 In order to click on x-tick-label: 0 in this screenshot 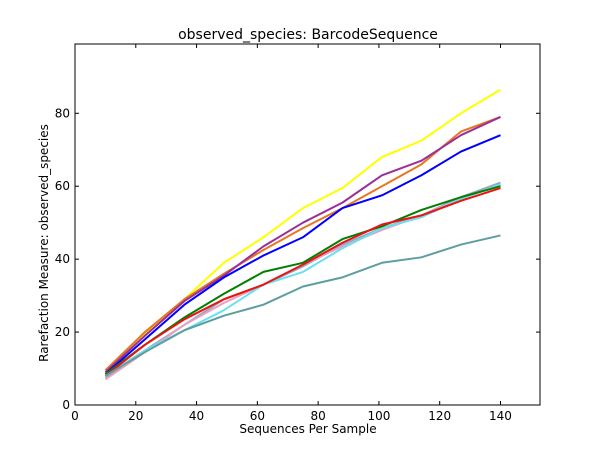, I will do `click(75, 416)`.